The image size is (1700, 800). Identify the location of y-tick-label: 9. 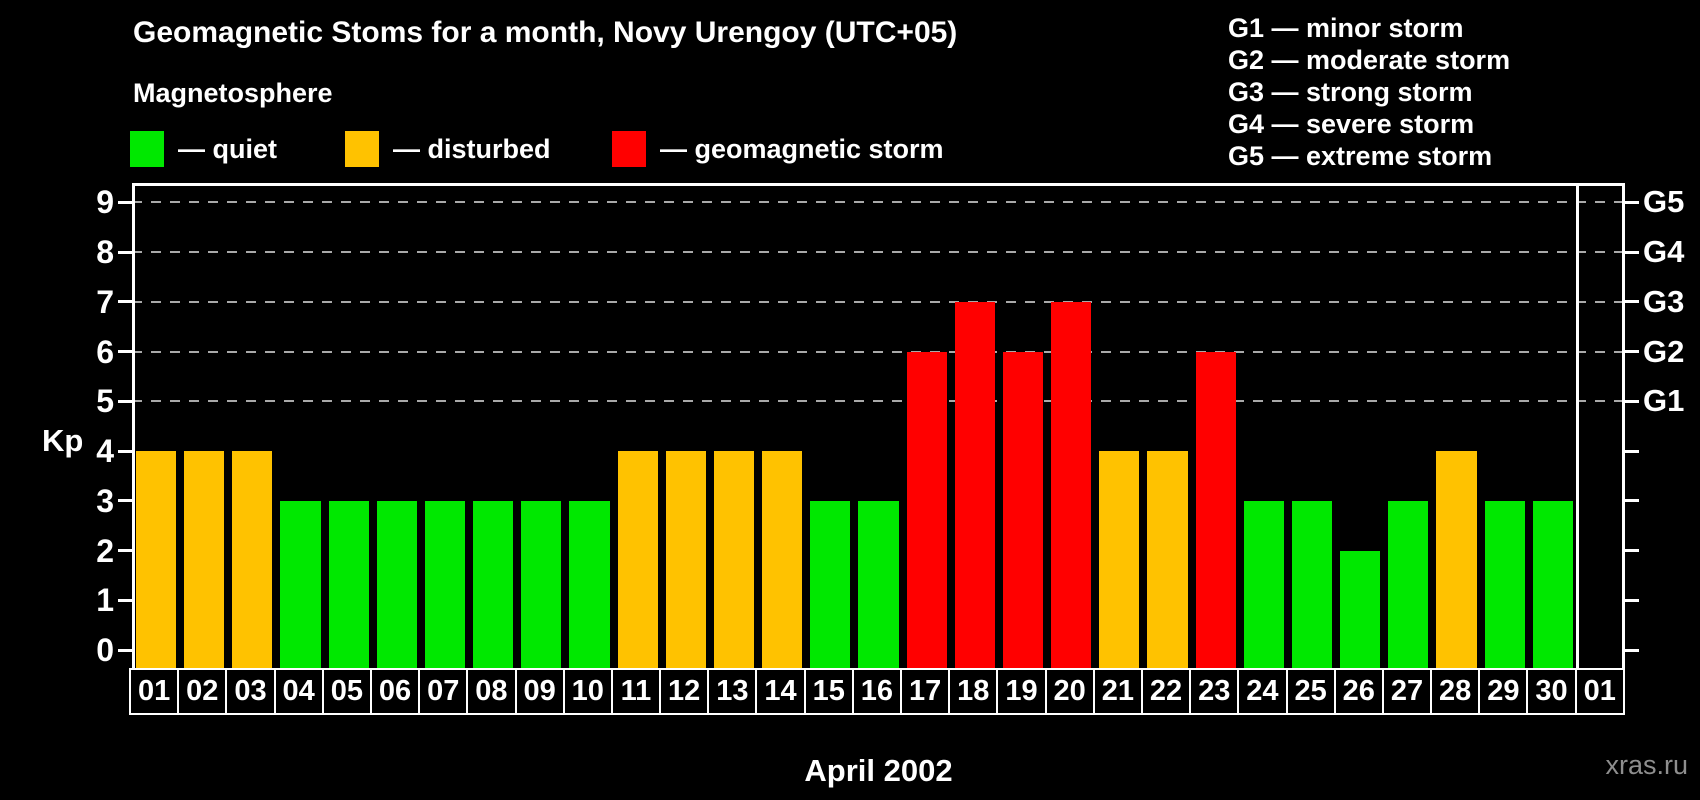
(105, 202).